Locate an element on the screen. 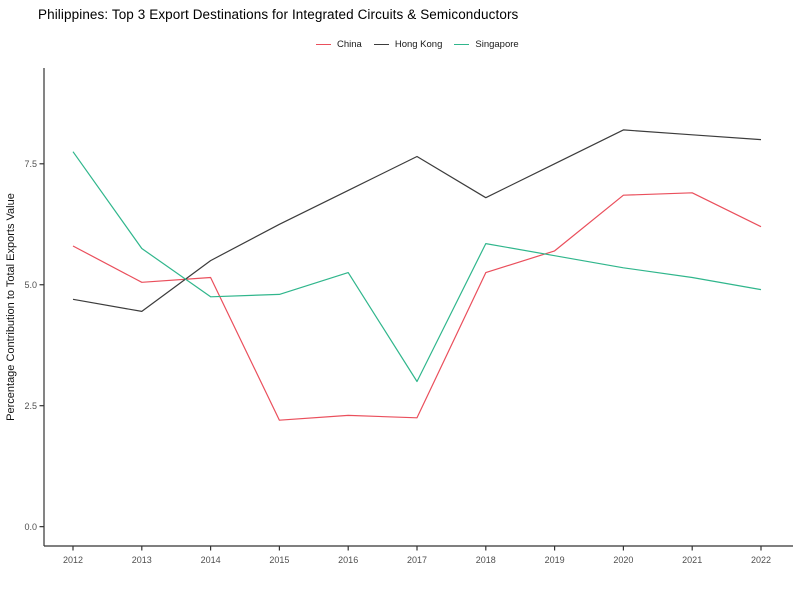 The image size is (800, 589). legend: China Hong Kong Singapore is located at coordinates (417, 44).